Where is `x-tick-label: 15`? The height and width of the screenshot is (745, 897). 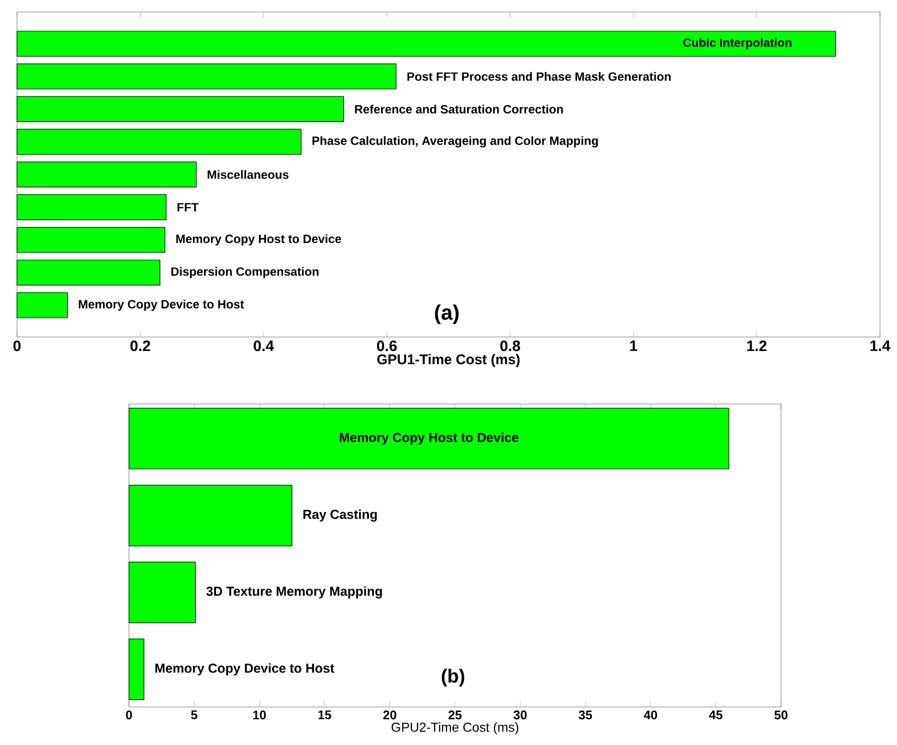 x-tick-label: 15 is located at coordinates (325, 715).